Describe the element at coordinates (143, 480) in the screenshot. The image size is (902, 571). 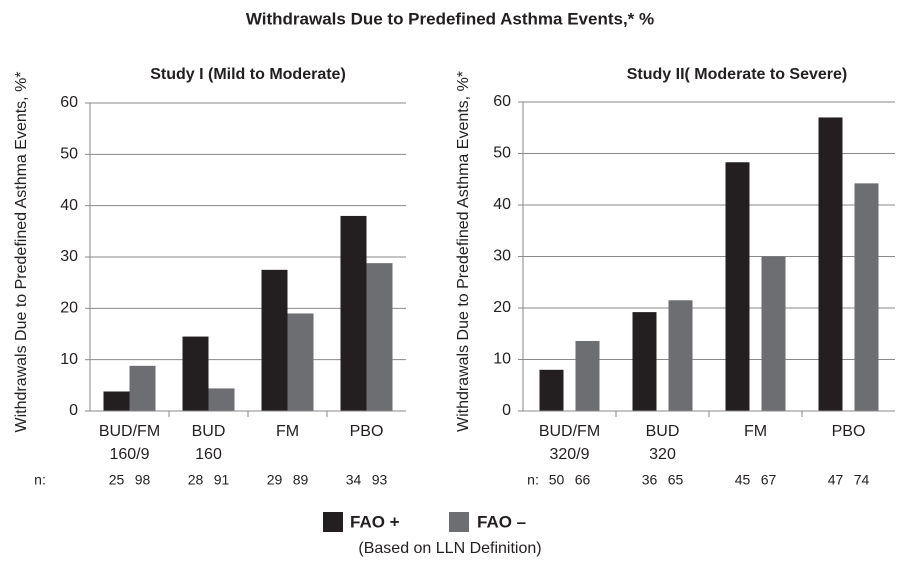
I see `n-value: 98` at that location.